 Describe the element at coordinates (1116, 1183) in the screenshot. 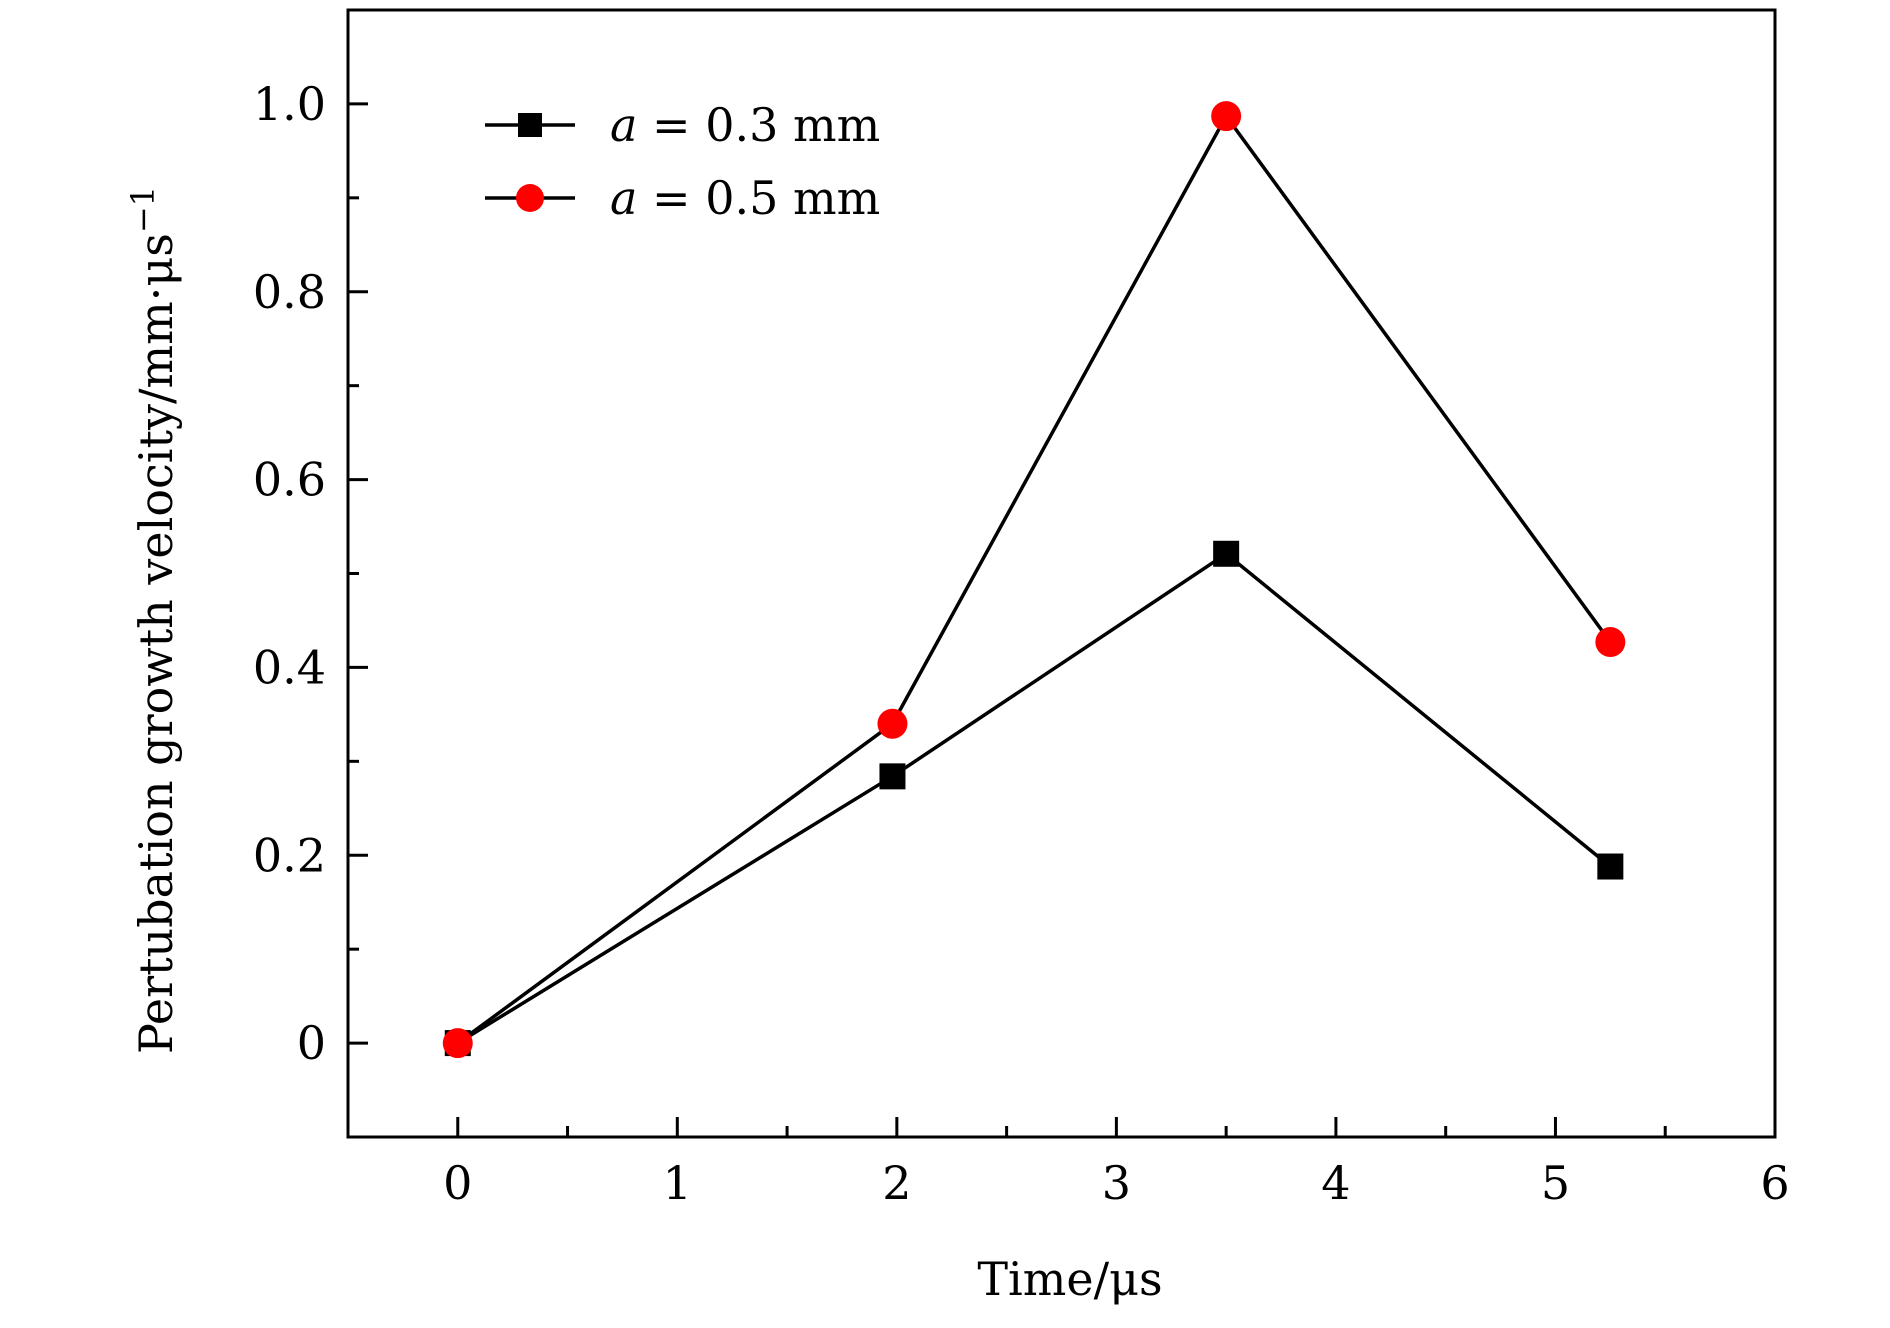

I see `x-tick-label: 3` at that location.